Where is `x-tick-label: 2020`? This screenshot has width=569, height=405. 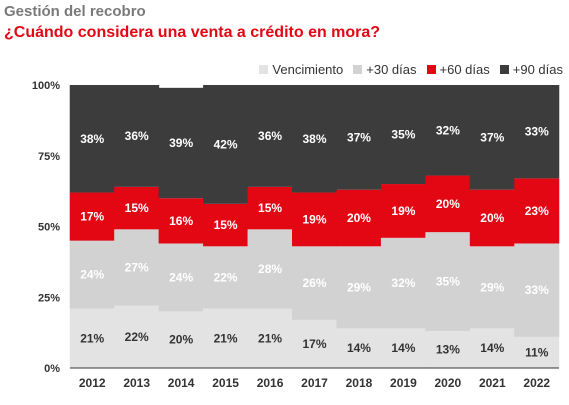 x-tick-label: 2020 is located at coordinates (448, 383).